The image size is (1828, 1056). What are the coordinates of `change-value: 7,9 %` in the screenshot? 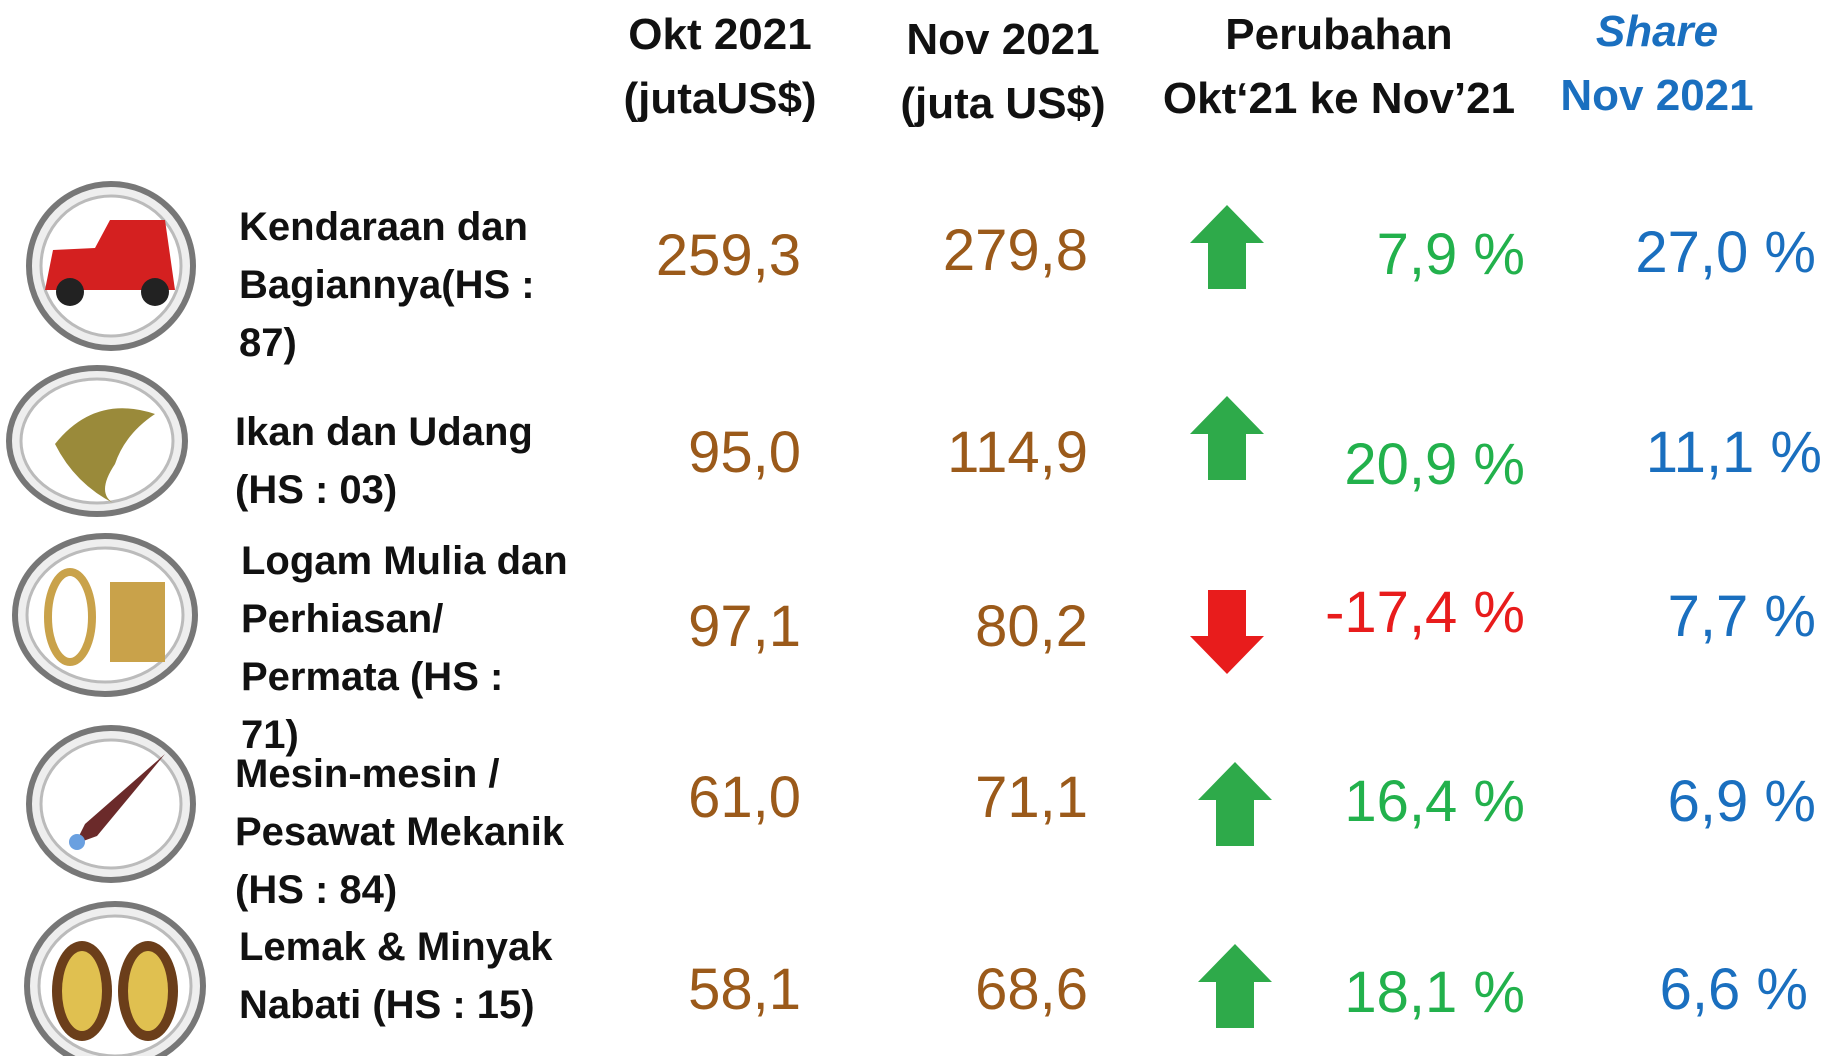 It's located at (1450, 254).